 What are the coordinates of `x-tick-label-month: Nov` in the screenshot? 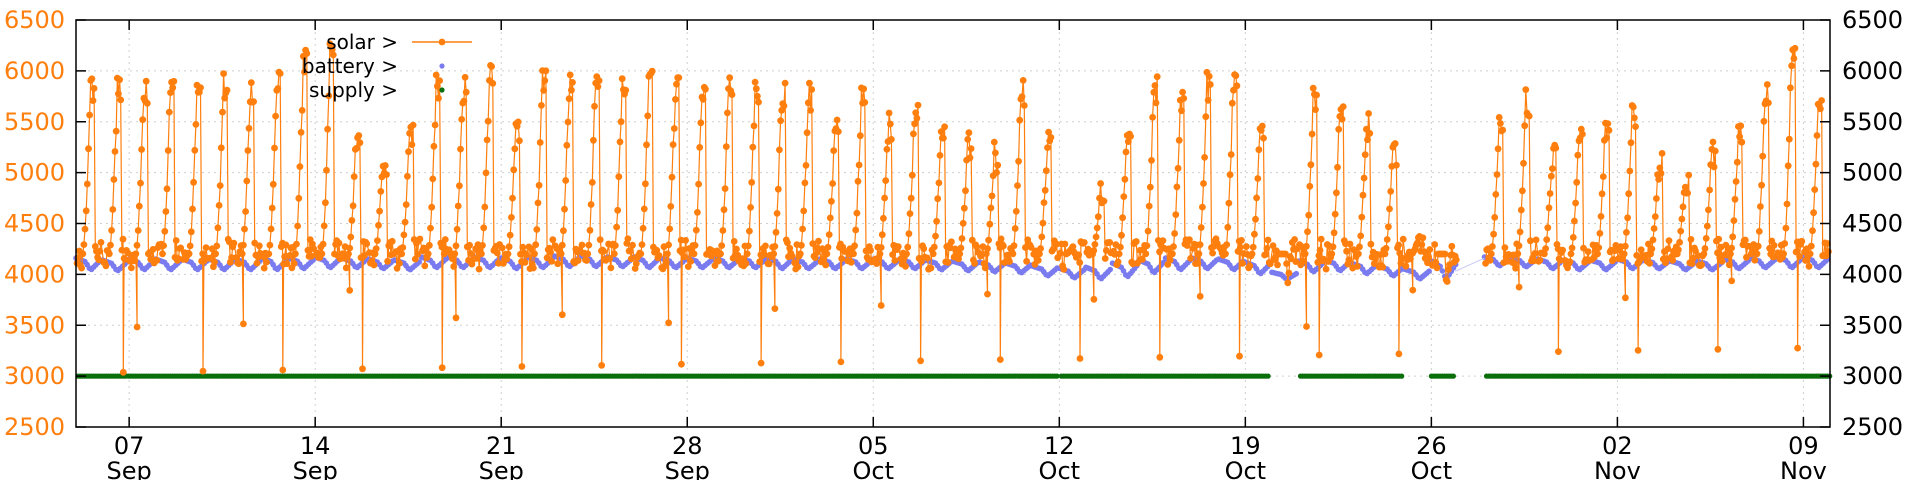 It's located at (1617, 468).